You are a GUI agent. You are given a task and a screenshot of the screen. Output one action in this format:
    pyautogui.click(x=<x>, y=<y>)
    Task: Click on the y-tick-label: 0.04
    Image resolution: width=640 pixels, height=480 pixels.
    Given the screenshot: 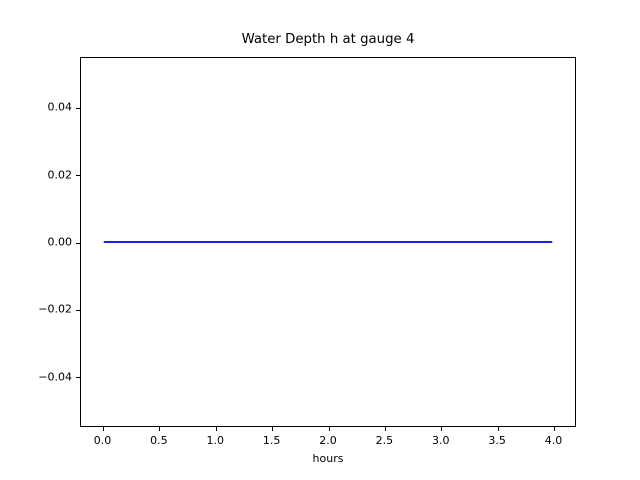 What is the action you would take?
    pyautogui.click(x=60, y=107)
    